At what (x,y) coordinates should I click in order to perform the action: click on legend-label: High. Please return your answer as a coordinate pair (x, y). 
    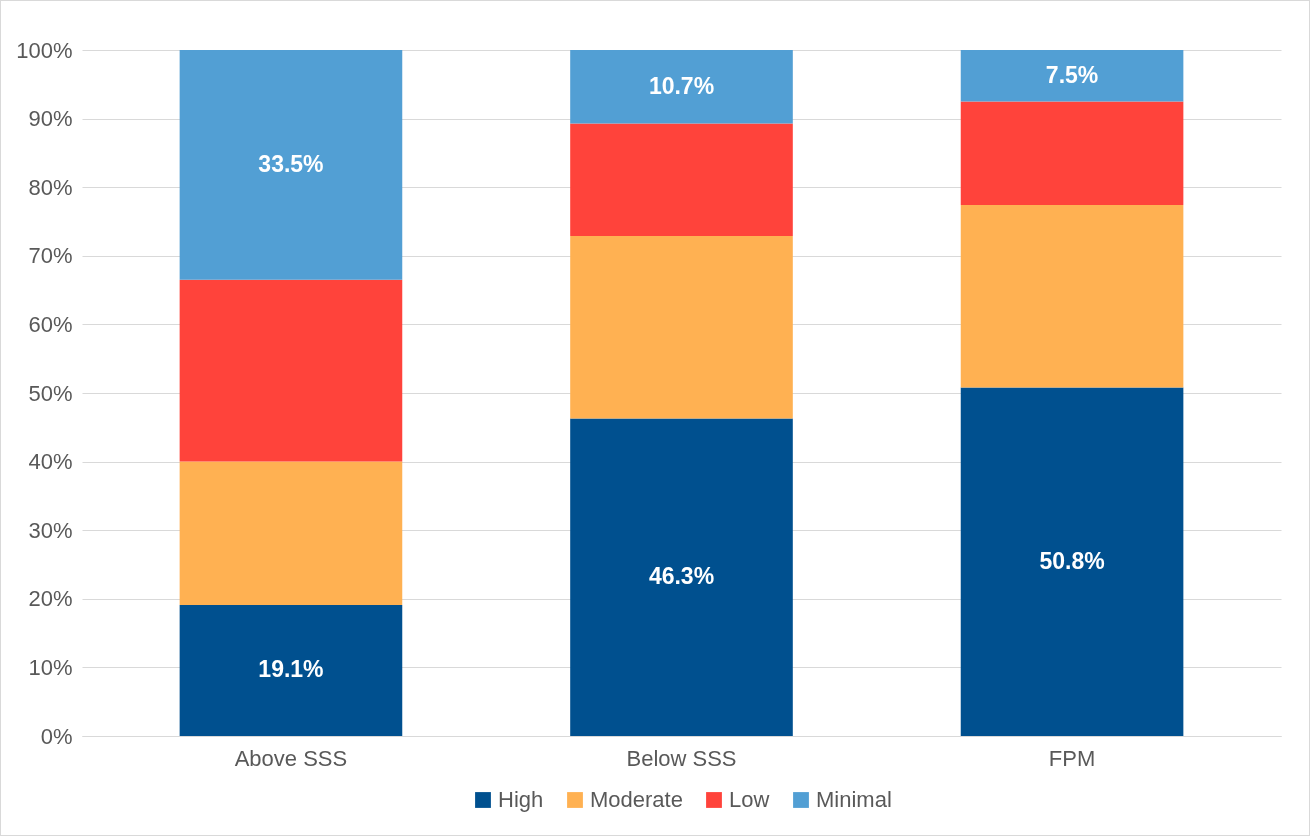
    Looking at the image, I should click on (521, 799).